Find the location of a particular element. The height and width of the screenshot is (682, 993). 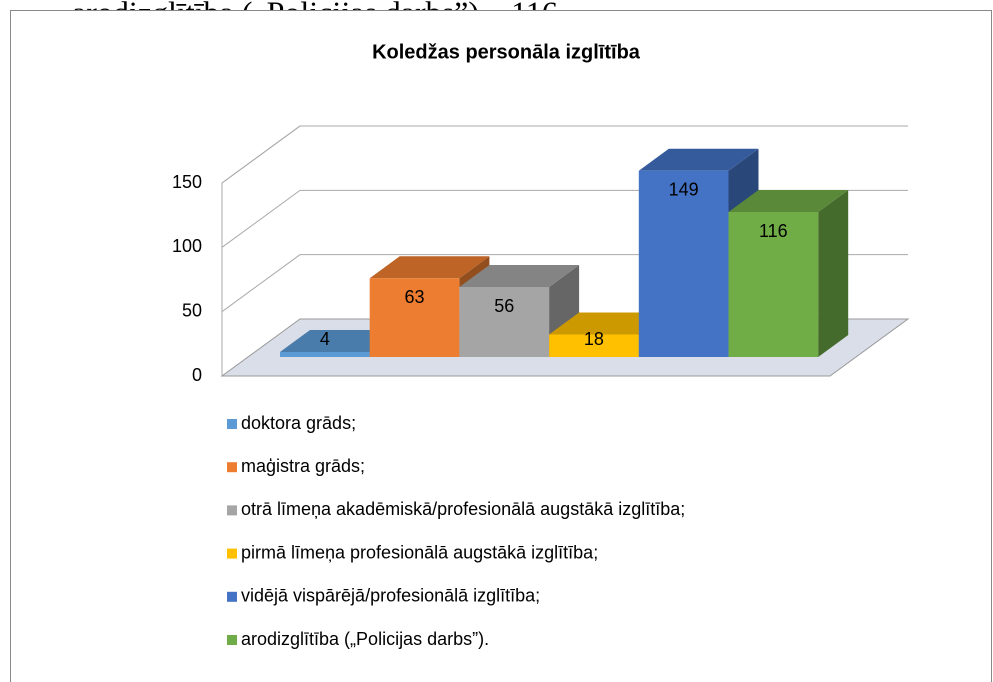

legend-label: doktora grāds; is located at coordinates (298, 423).